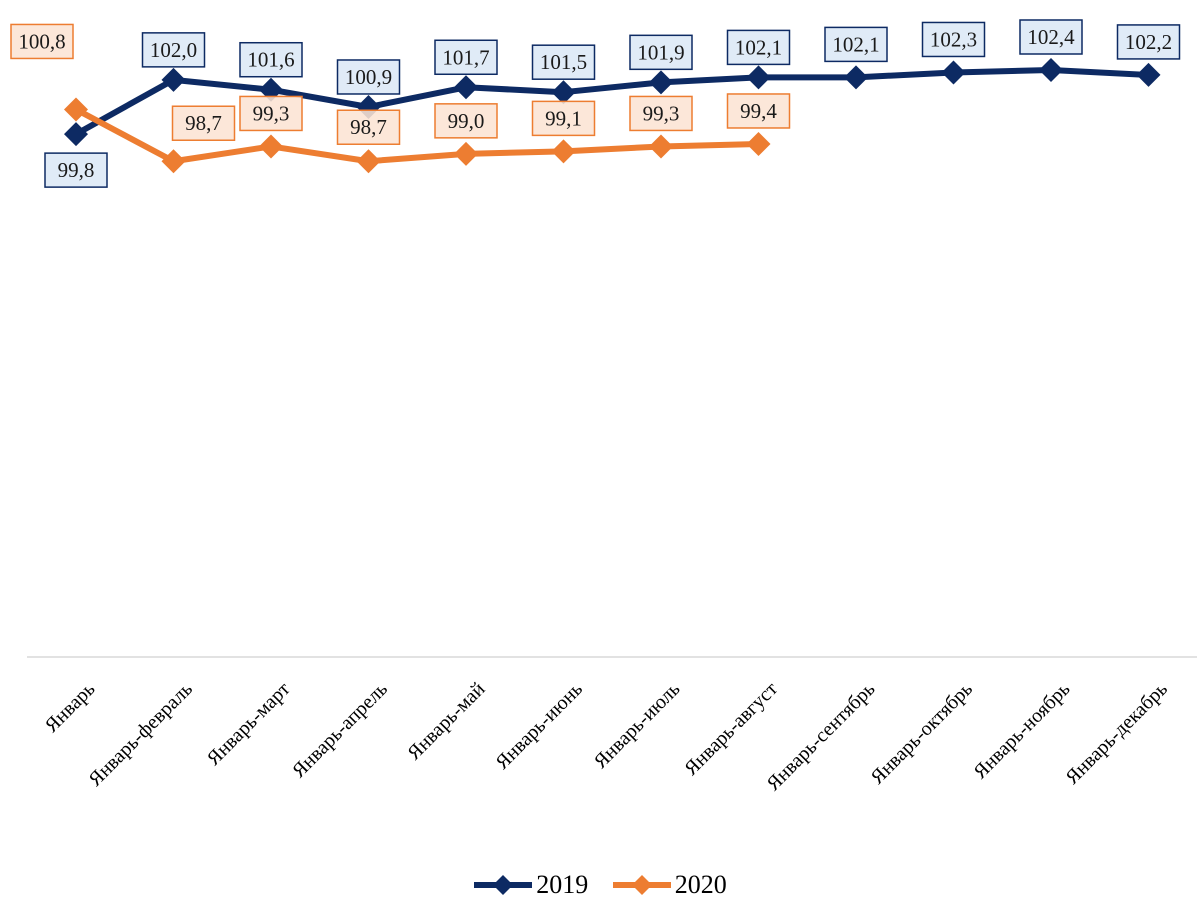 The height and width of the screenshot is (912, 1199). I want to click on data-label-text: 99,4, so click(758, 111).